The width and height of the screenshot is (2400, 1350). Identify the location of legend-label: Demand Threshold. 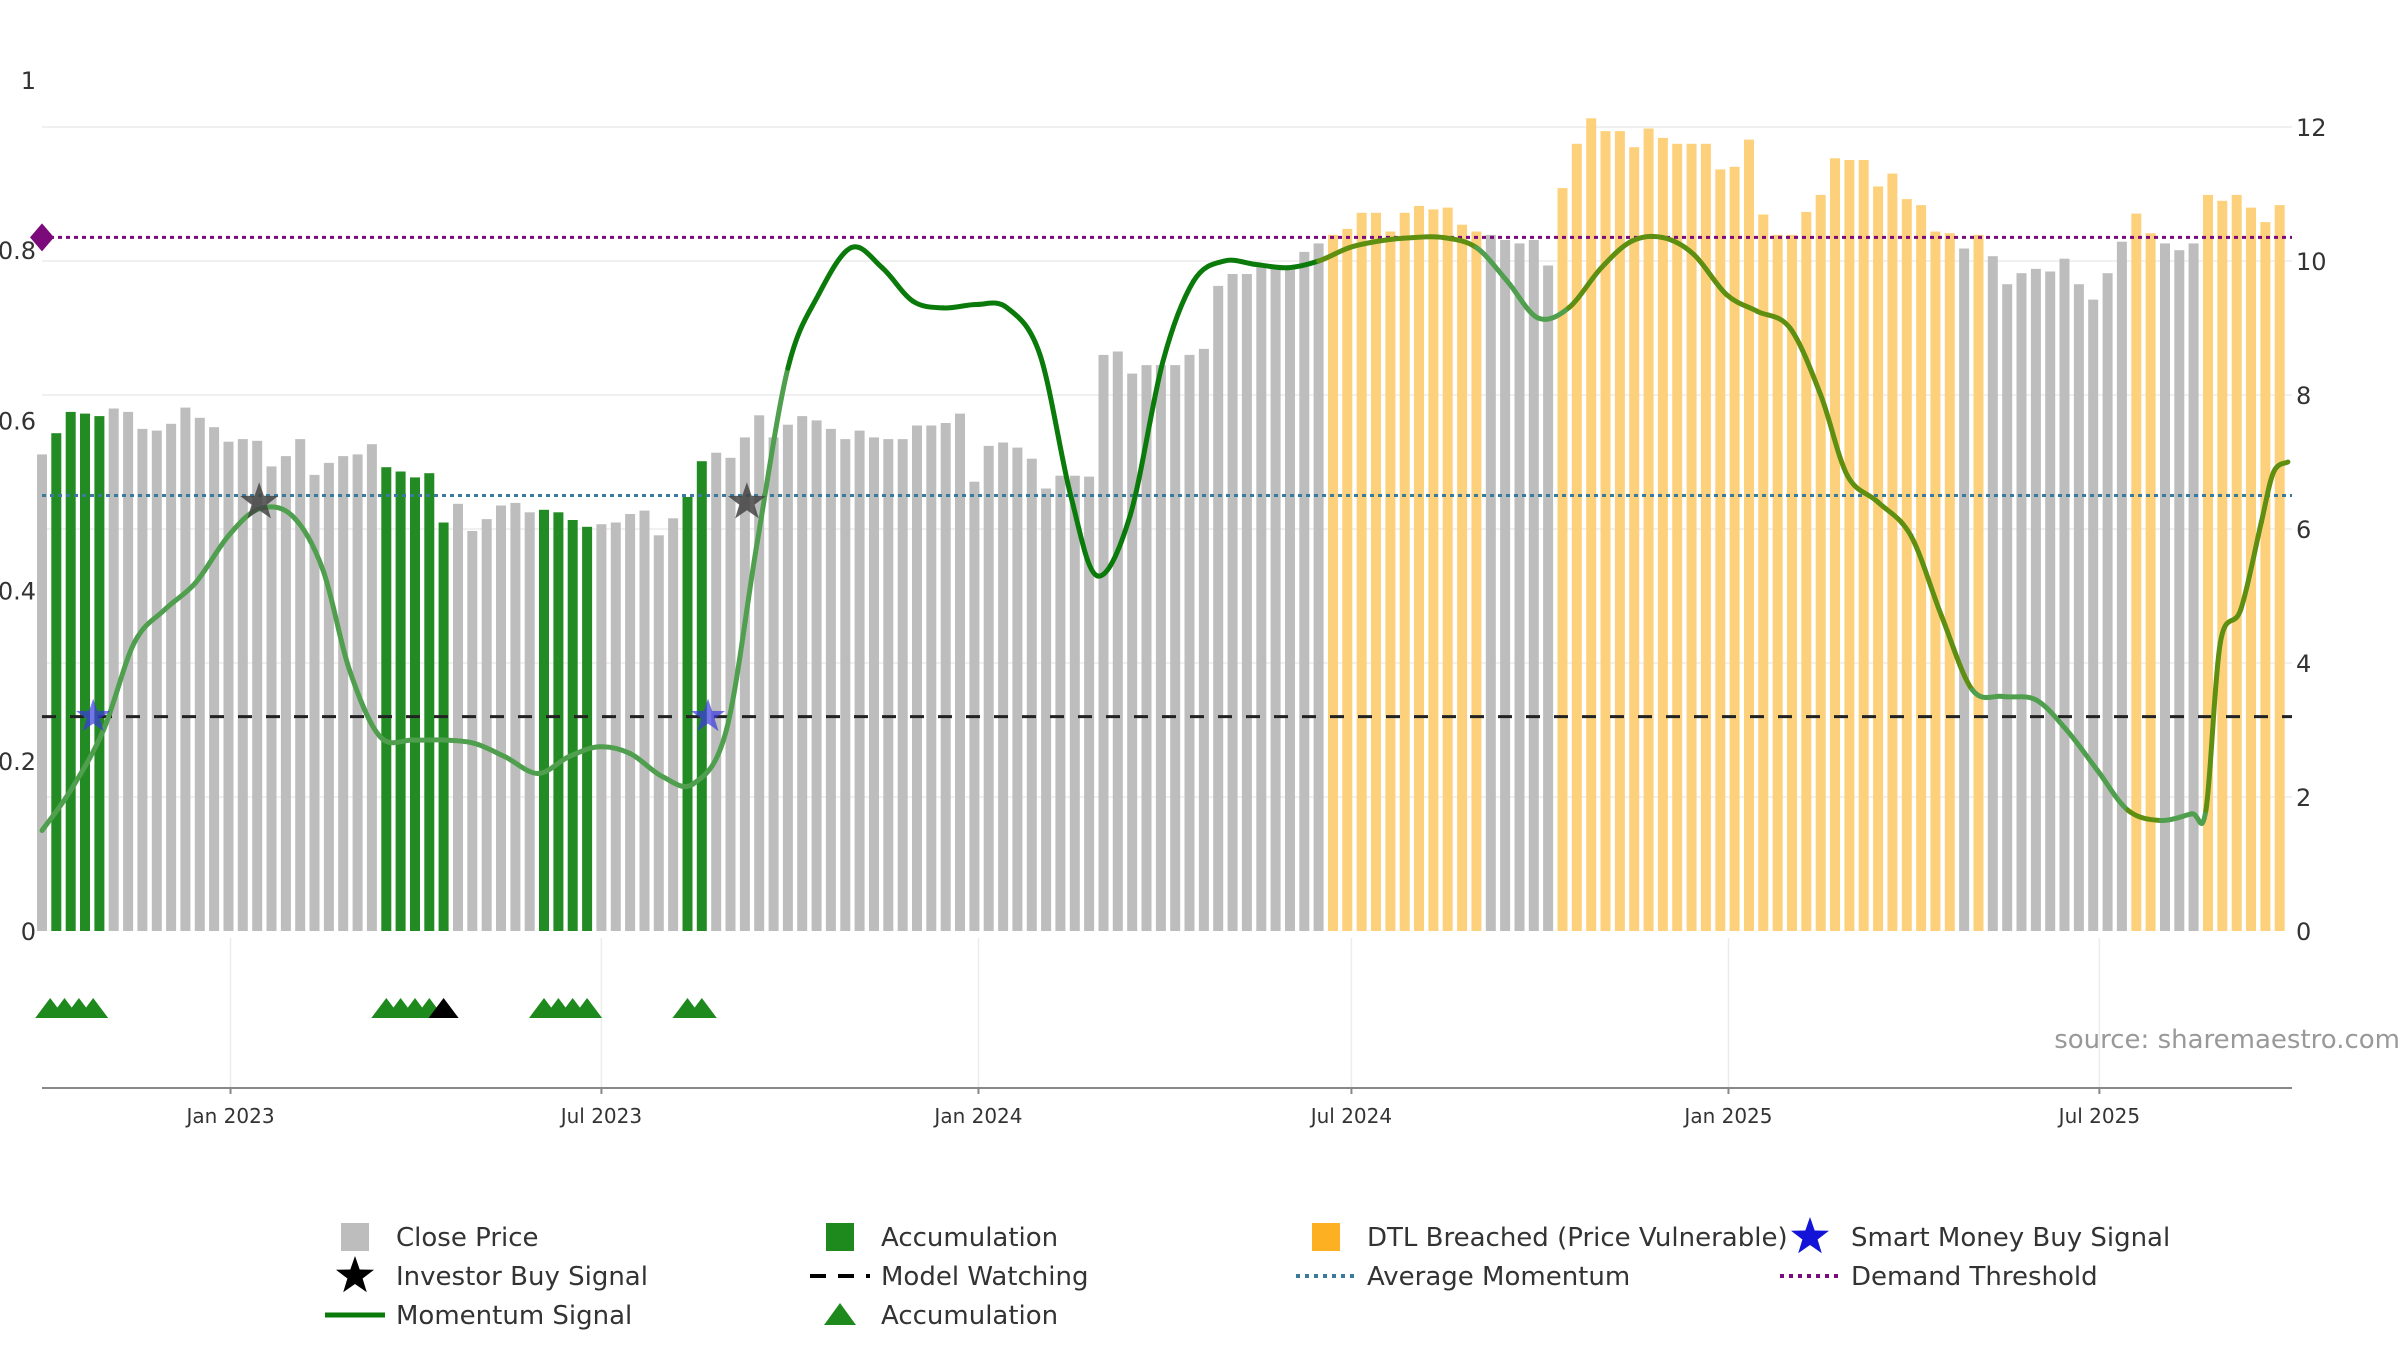
(1974, 1277).